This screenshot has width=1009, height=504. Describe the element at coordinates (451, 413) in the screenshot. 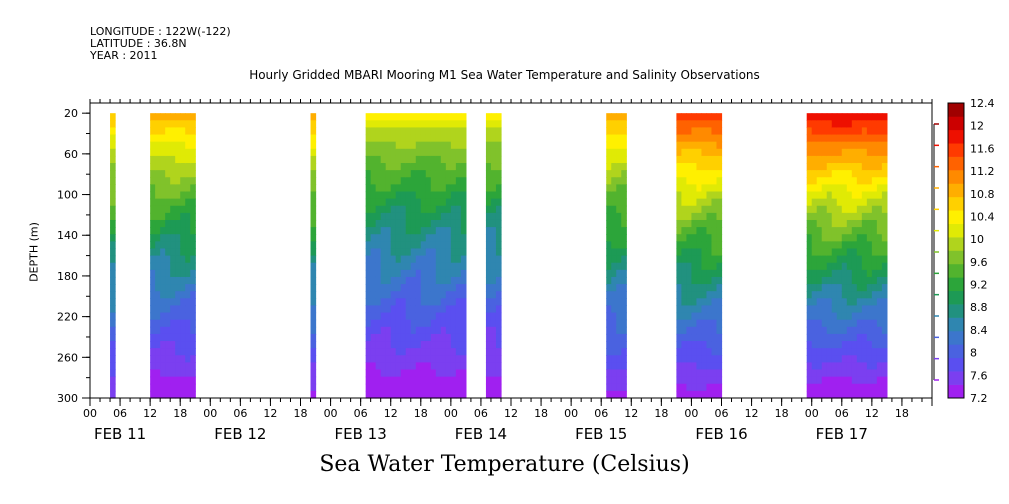

I see `x-hour-tick-label: 00` at that location.